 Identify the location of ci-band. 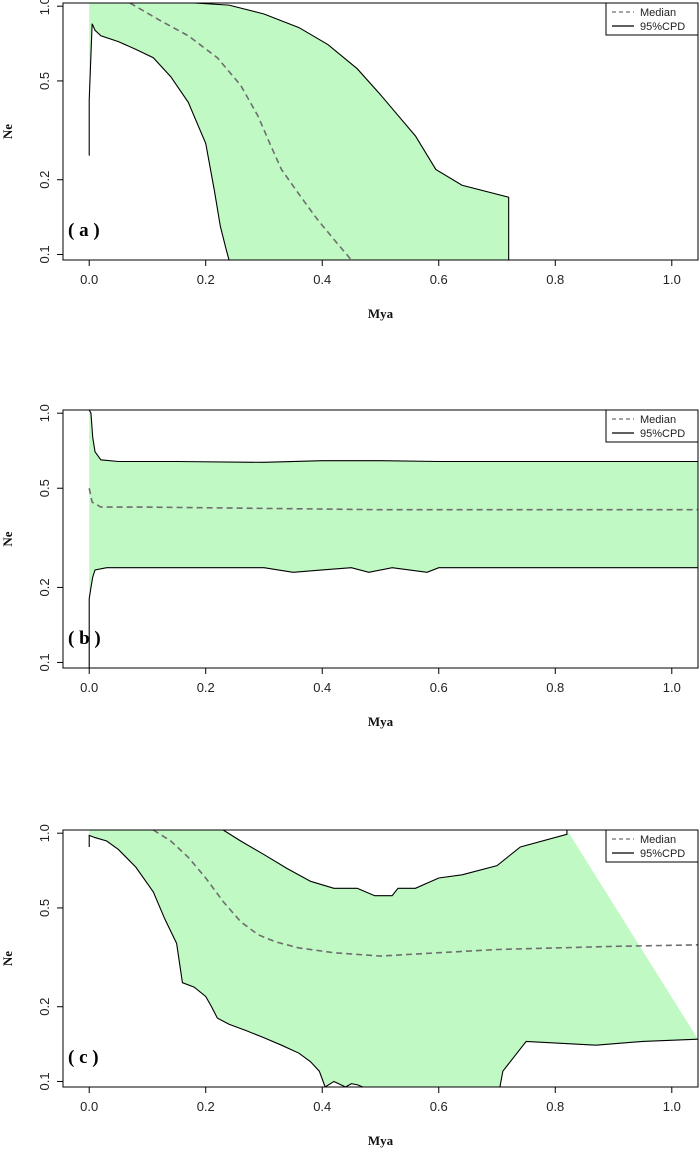
(299, 131).